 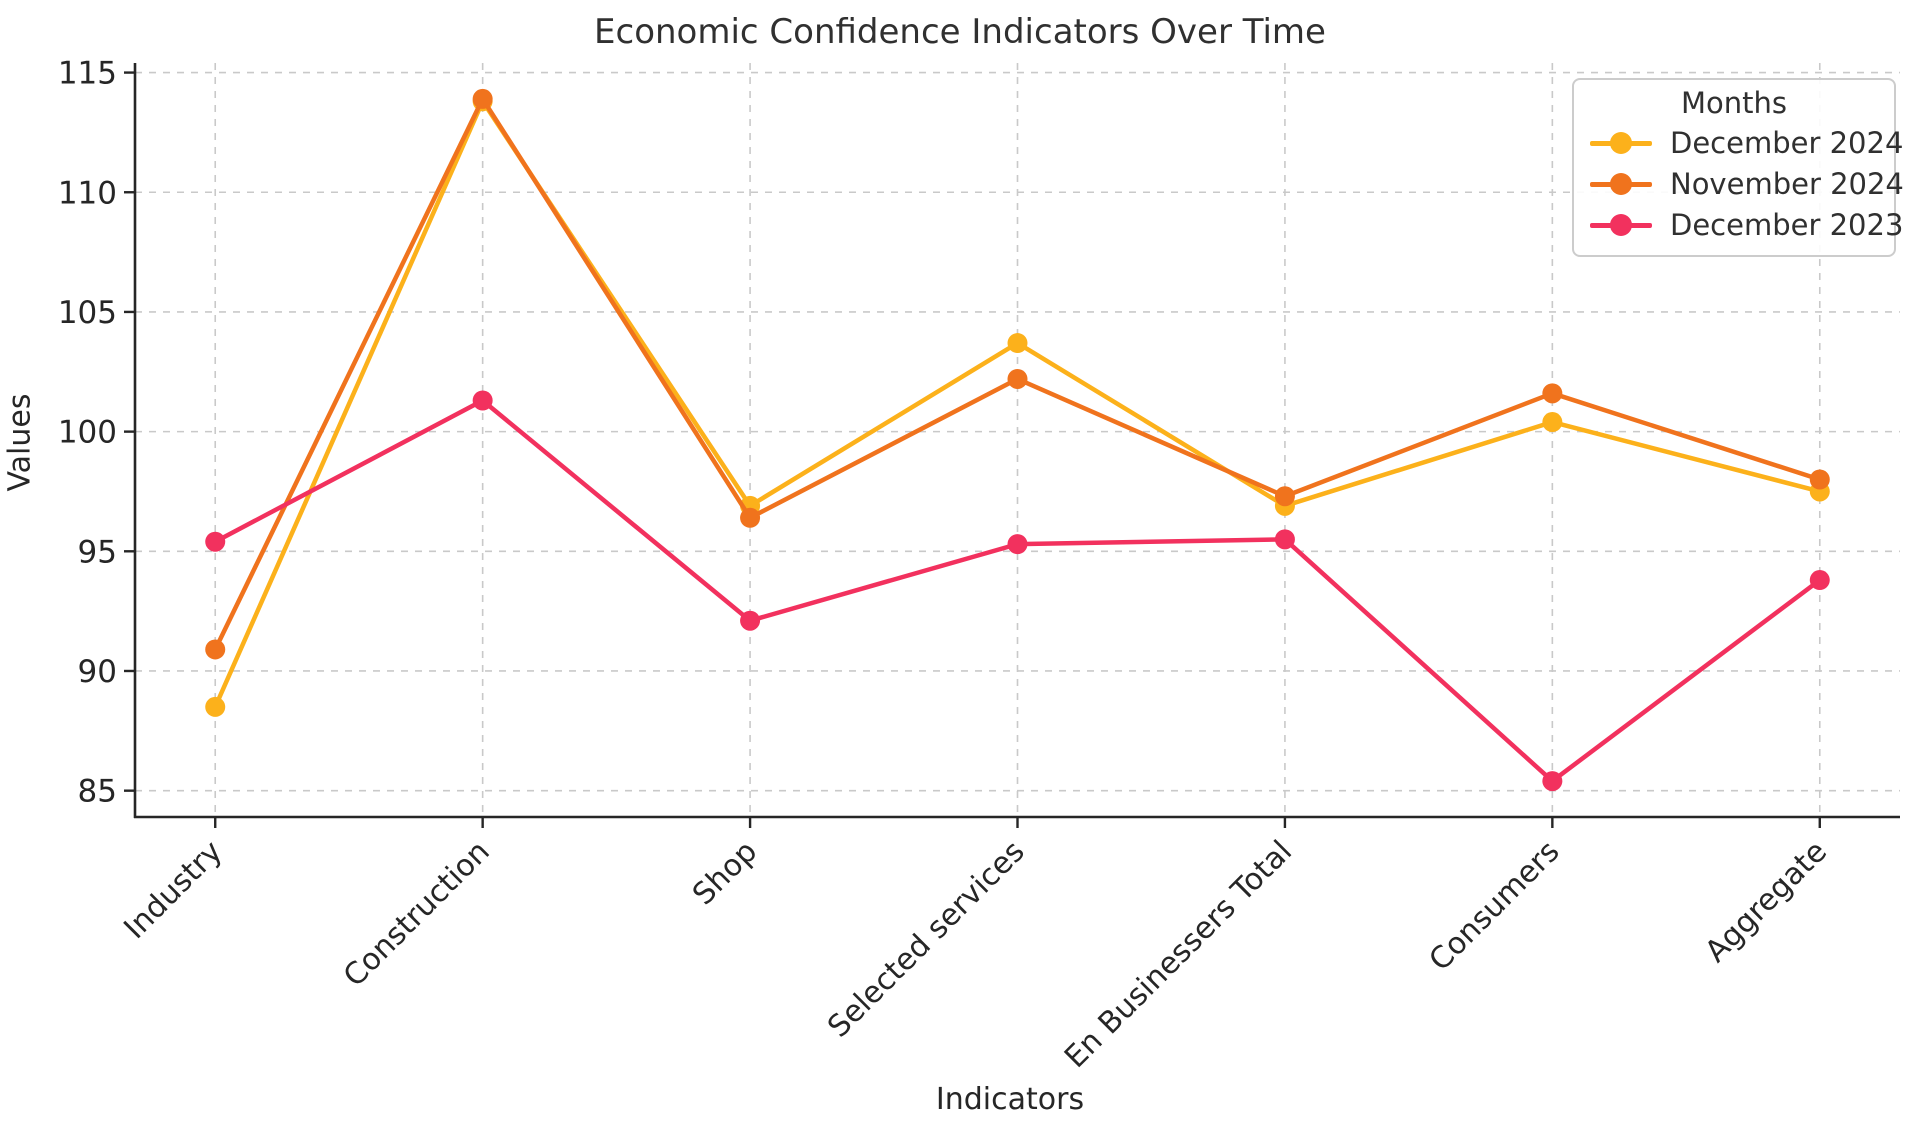 What do you see at coordinates (725, 873) in the screenshot?
I see `x-tick-label: Shop` at bounding box center [725, 873].